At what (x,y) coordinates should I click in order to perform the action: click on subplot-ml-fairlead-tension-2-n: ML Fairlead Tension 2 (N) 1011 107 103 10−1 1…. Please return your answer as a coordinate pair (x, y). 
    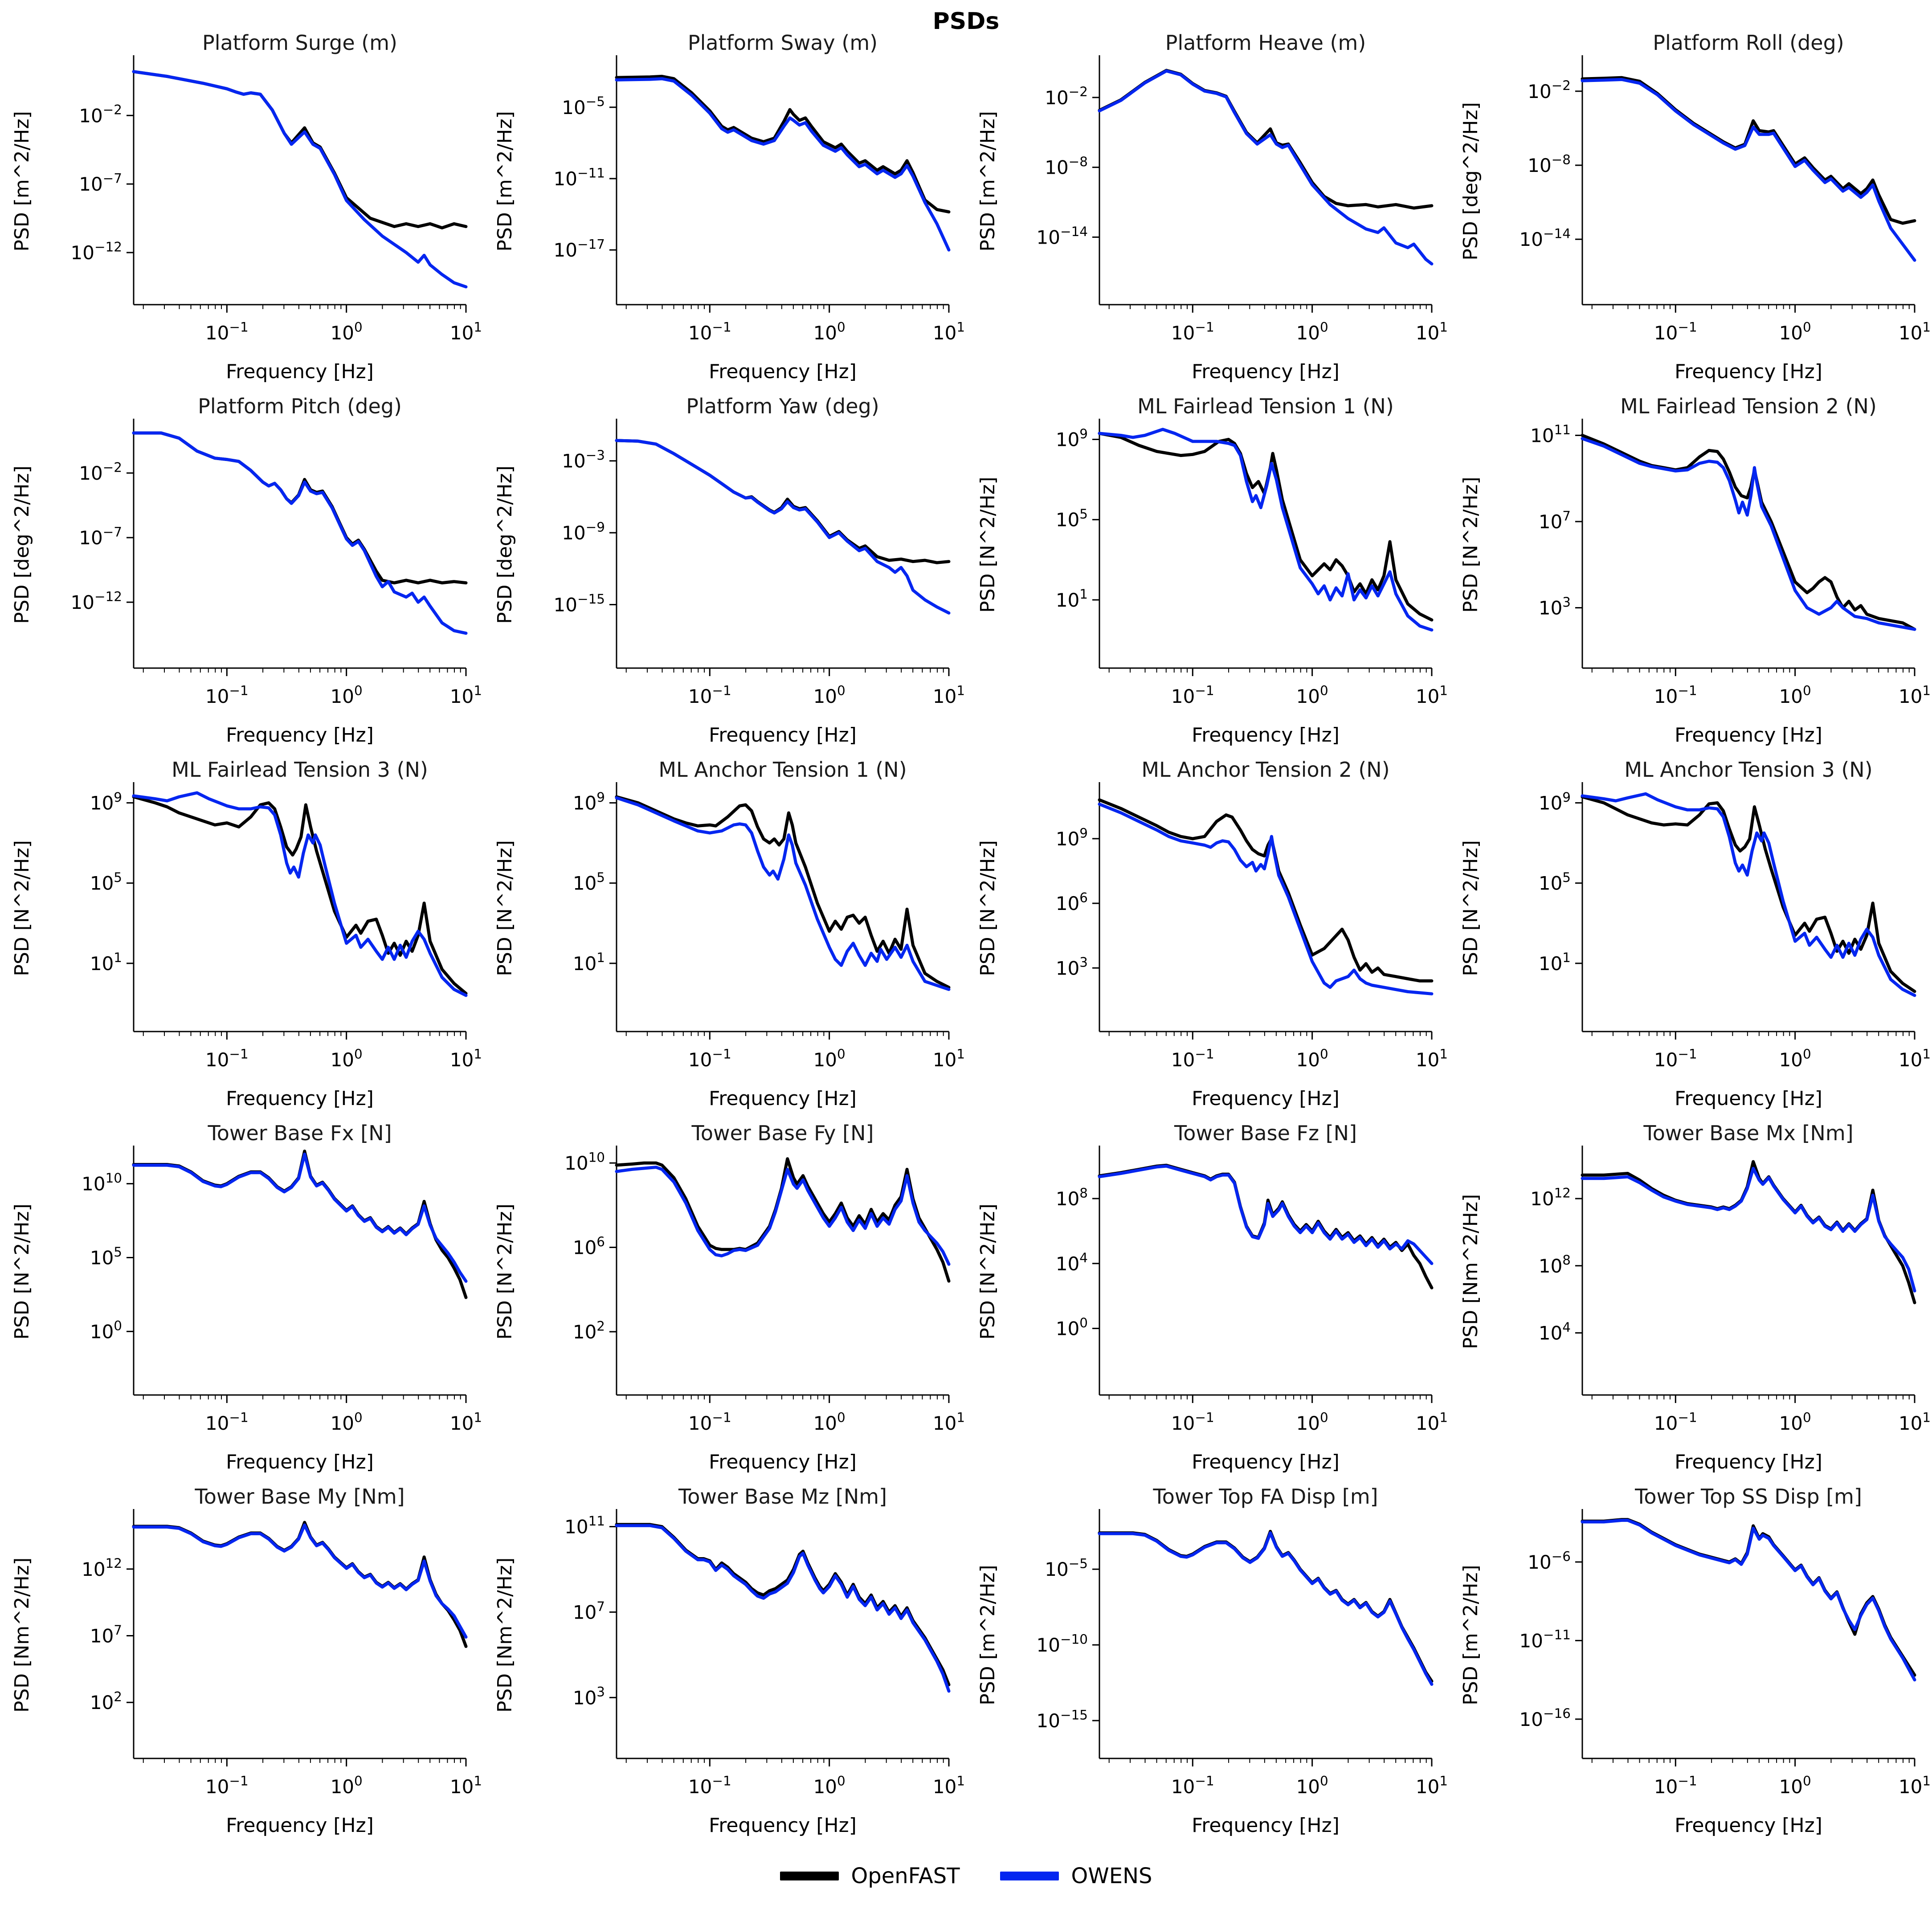
    Looking at the image, I should click on (1690, 577).